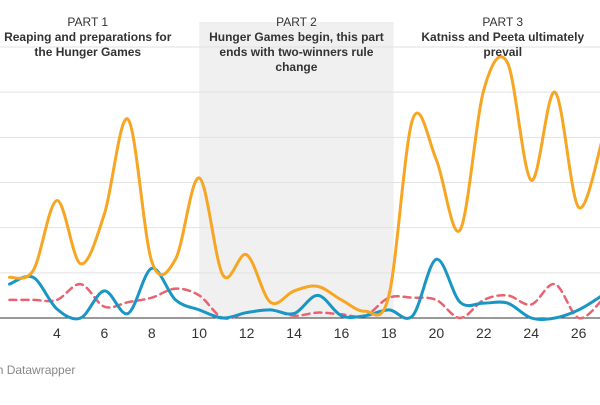 This screenshot has width=600, height=405. Describe the element at coordinates (389, 333) in the screenshot. I see `x-tick-label: 18` at that location.